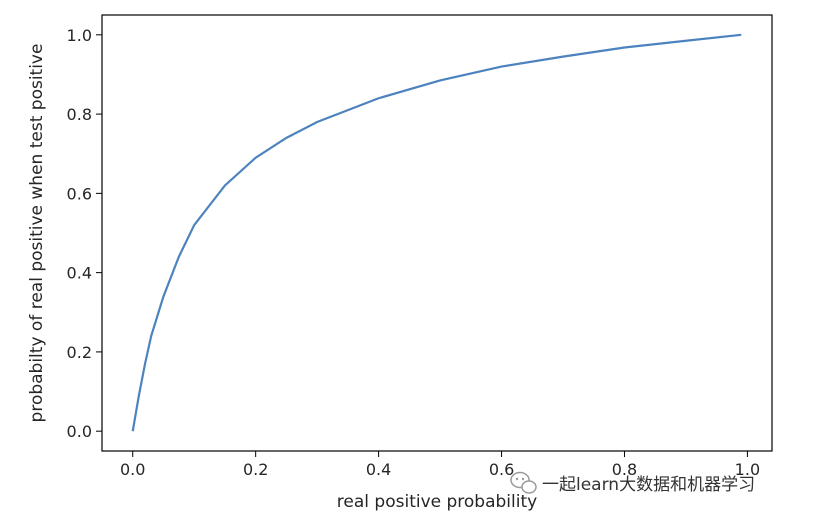  Describe the element at coordinates (79, 273) in the screenshot. I see `y-tick-label: 0.4` at that location.